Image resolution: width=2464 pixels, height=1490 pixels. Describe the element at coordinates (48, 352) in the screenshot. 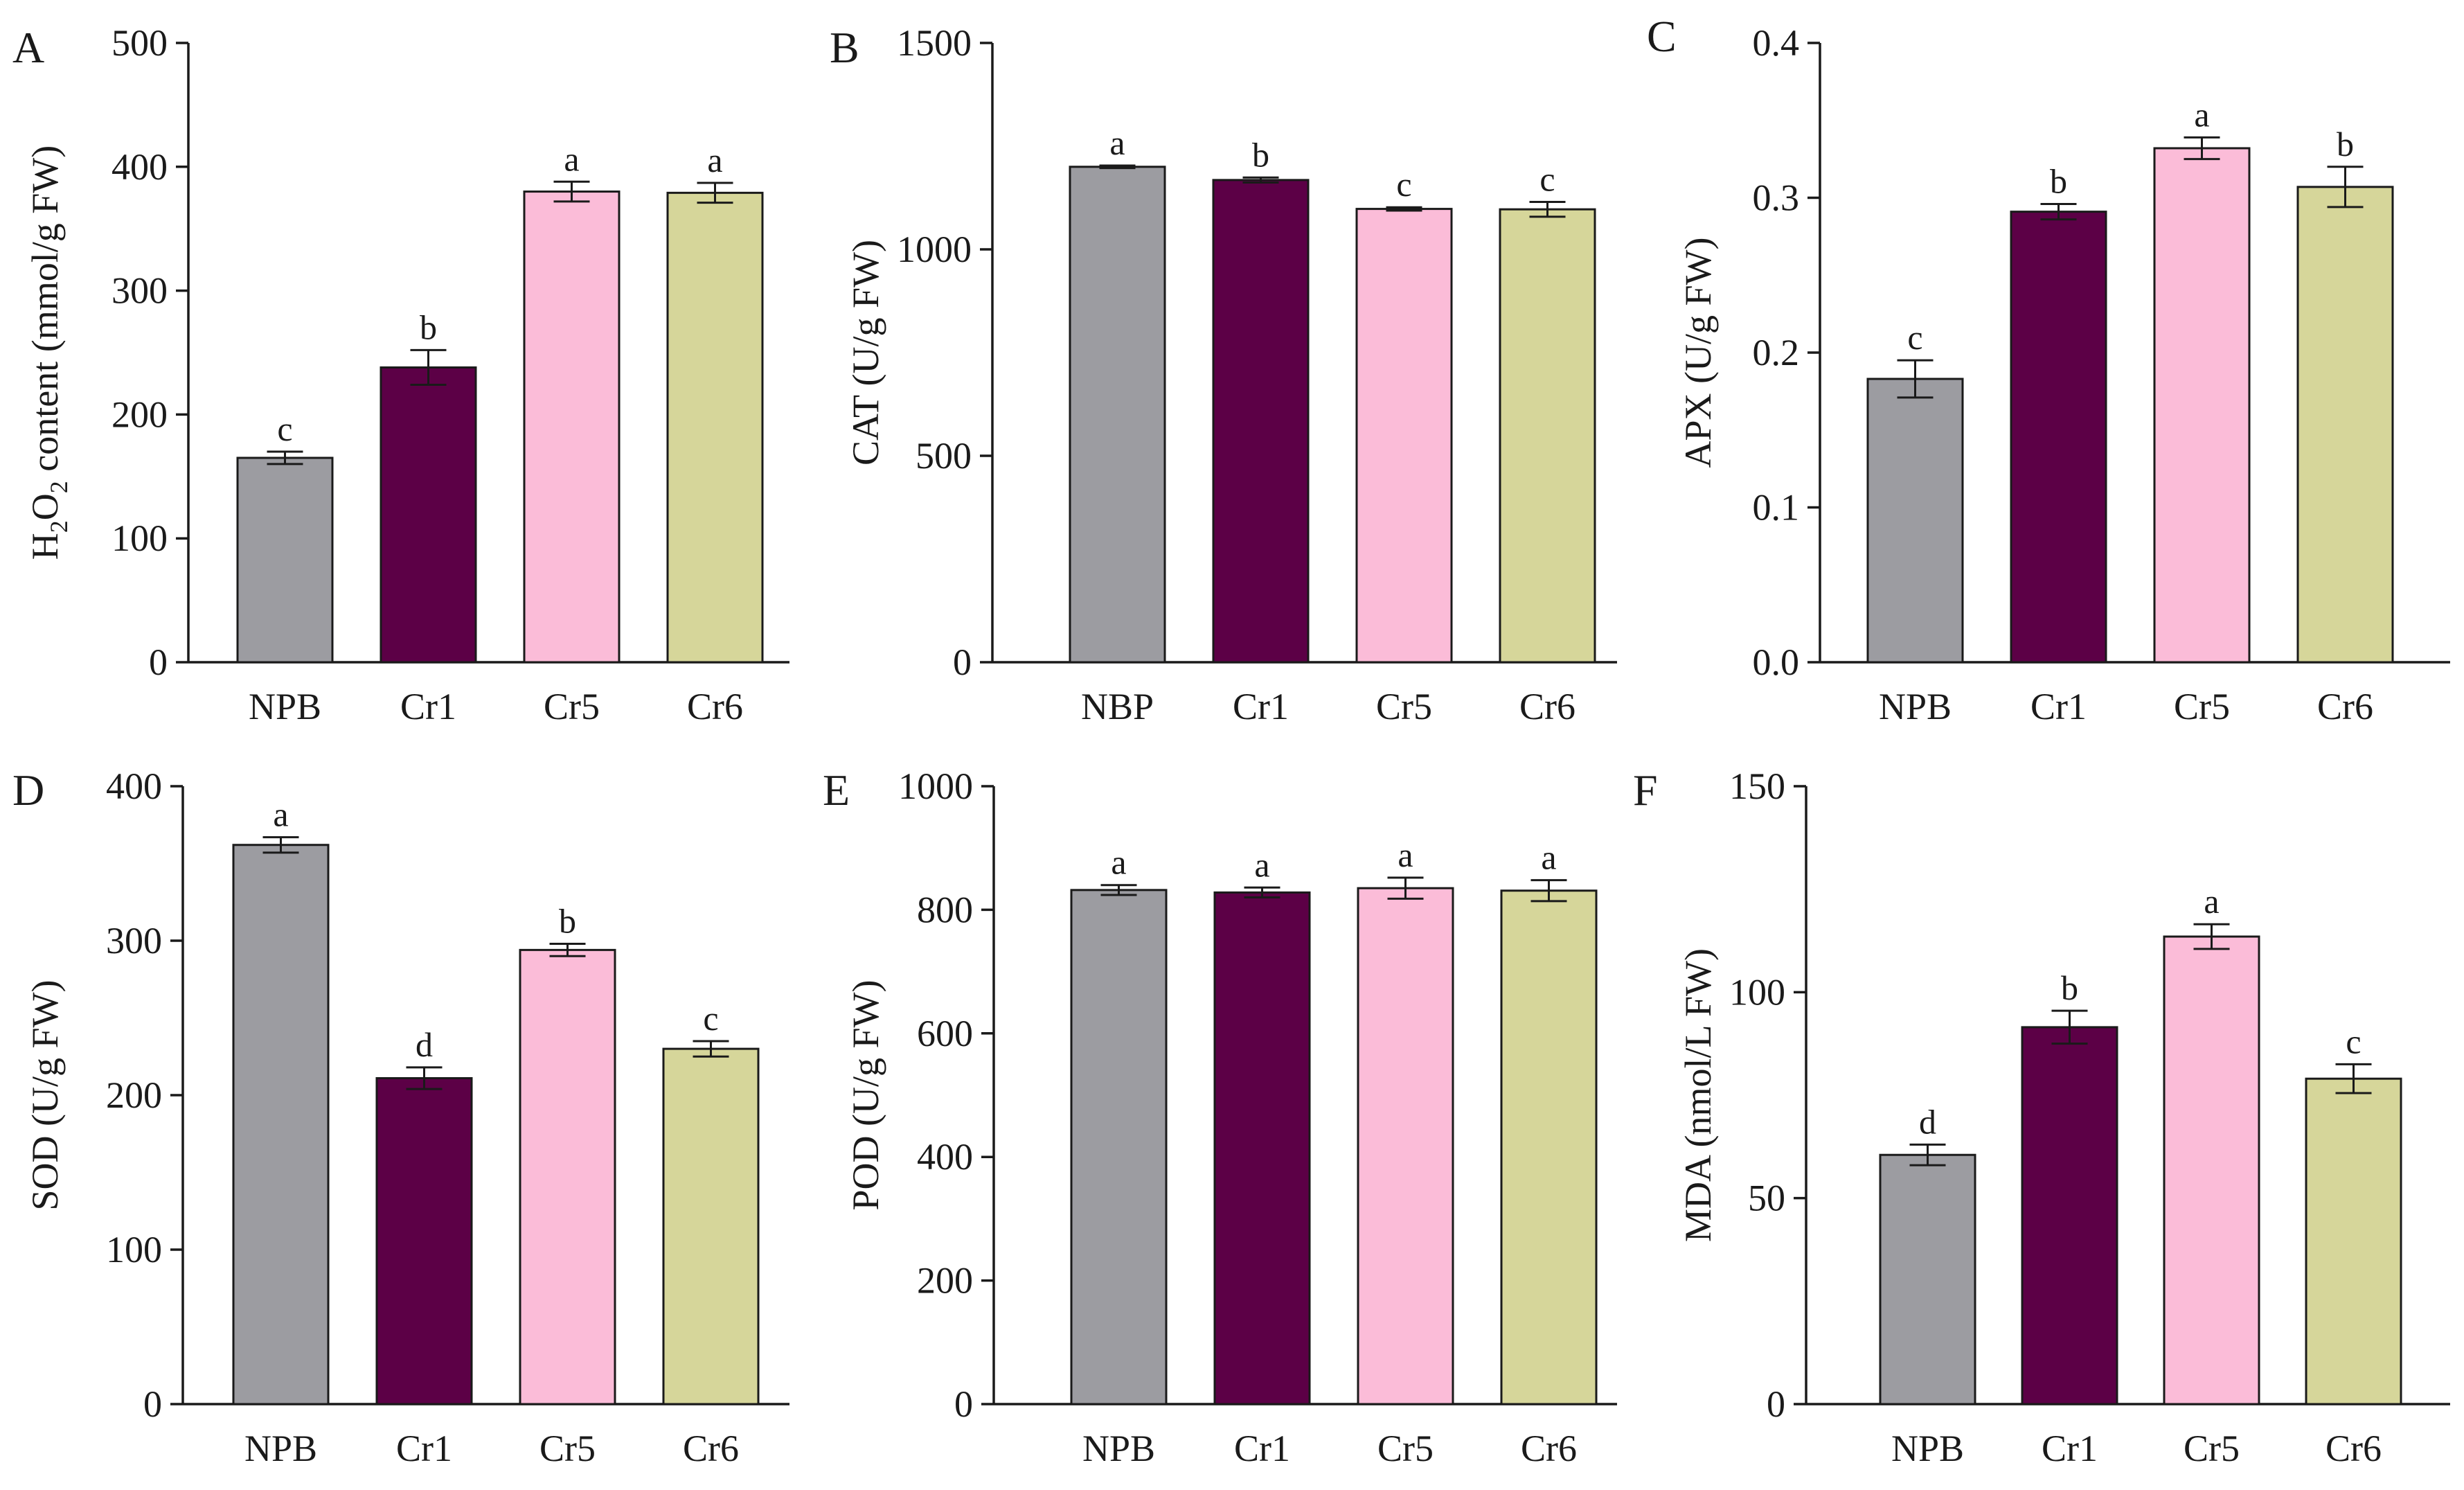

I see `y-axis-title: H2O2 content (mmol/g FW)` at that location.